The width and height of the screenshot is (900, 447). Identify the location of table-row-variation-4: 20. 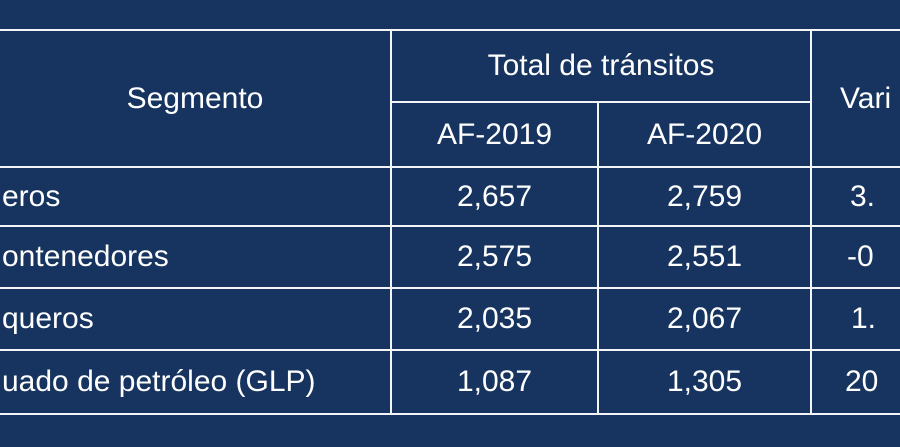
(862, 381).